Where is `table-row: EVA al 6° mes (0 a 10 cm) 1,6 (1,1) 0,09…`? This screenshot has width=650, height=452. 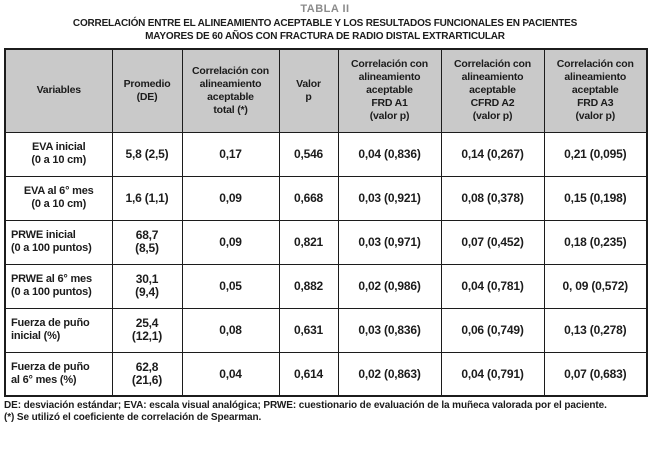 table-row: EVA al 6° mes (0 a 10 cm) 1,6 (1,1) 0,09… is located at coordinates (326, 198).